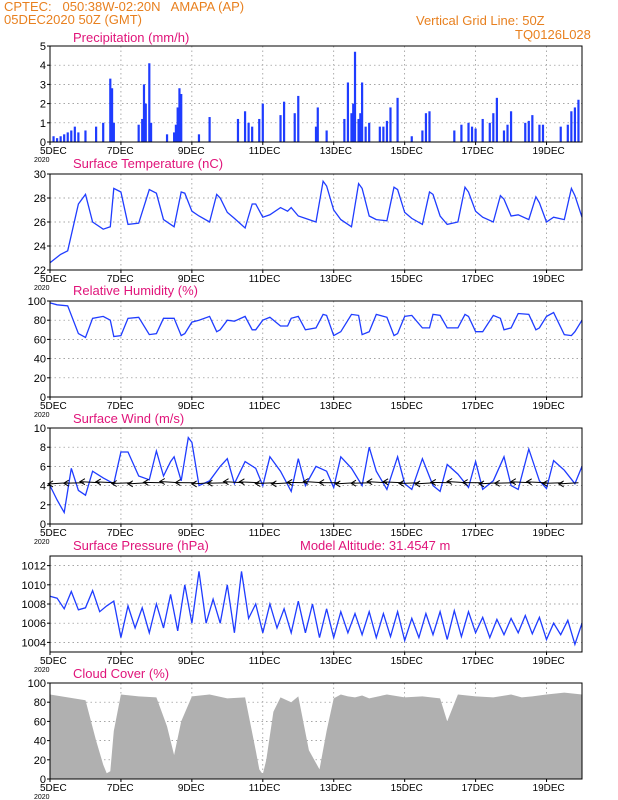 Image resolution: width=618 pixels, height=800 pixels. What do you see at coordinates (120, 533) in the screenshot?
I see `wind-x-tick-label: 7DEC` at bounding box center [120, 533].